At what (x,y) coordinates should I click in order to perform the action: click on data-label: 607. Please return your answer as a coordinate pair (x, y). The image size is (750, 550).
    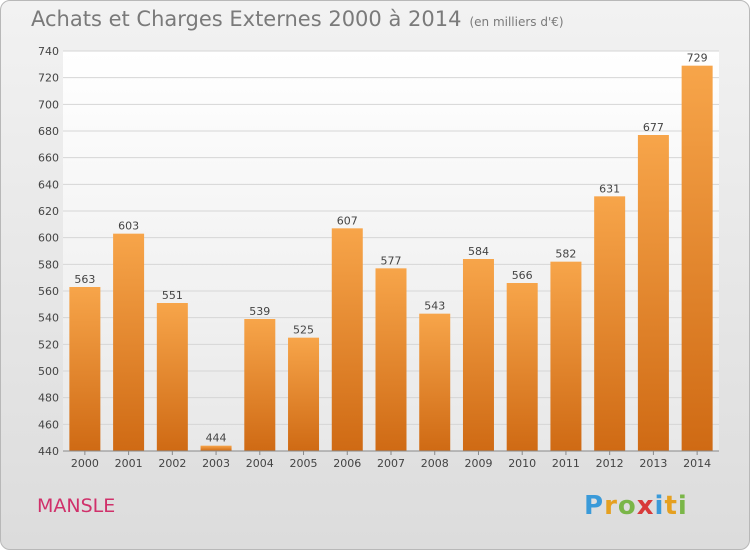
    Looking at the image, I should click on (347, 220).